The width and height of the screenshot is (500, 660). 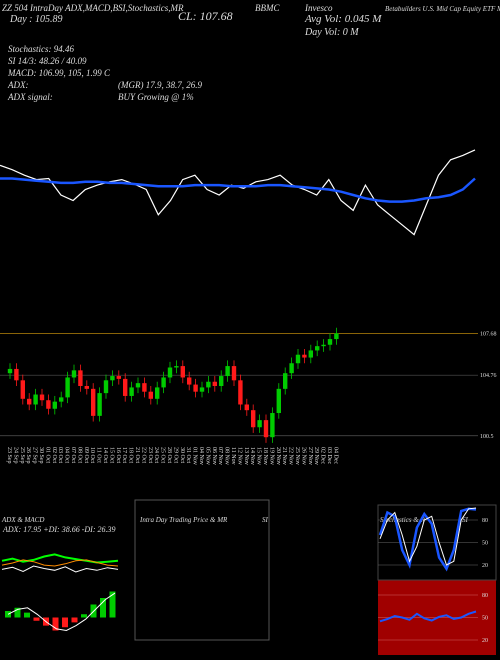 What do you see at coordinates (267, 8) in the screenshot?
I see `header-text: BBMC` at bounding box center [267, 8].